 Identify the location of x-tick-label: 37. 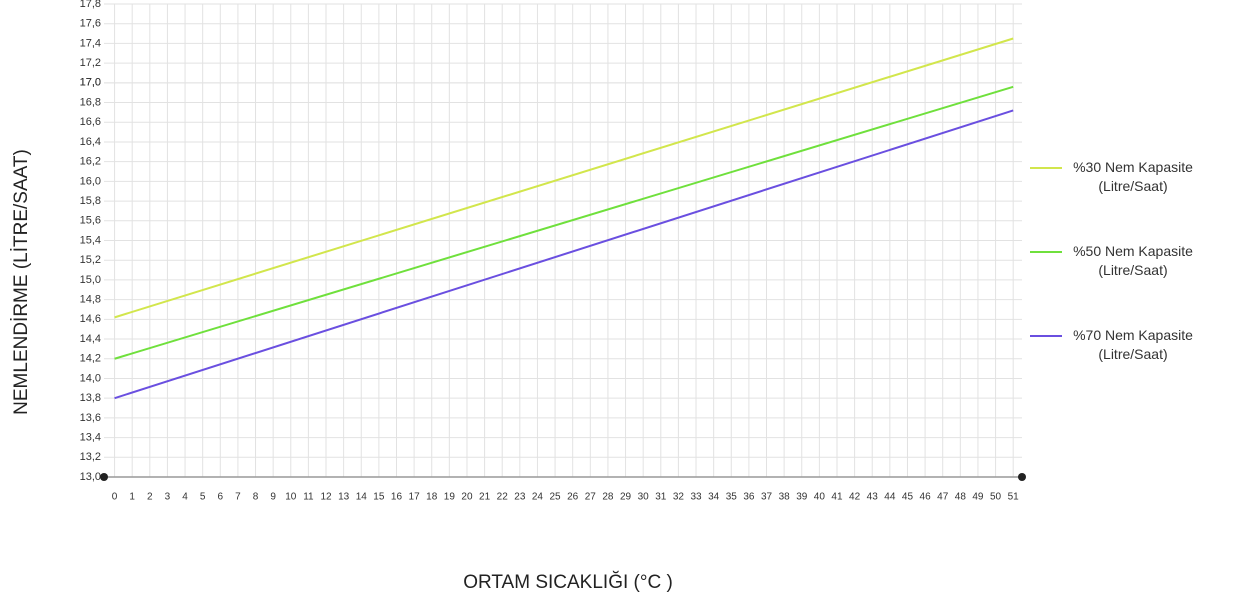
(767, 497).